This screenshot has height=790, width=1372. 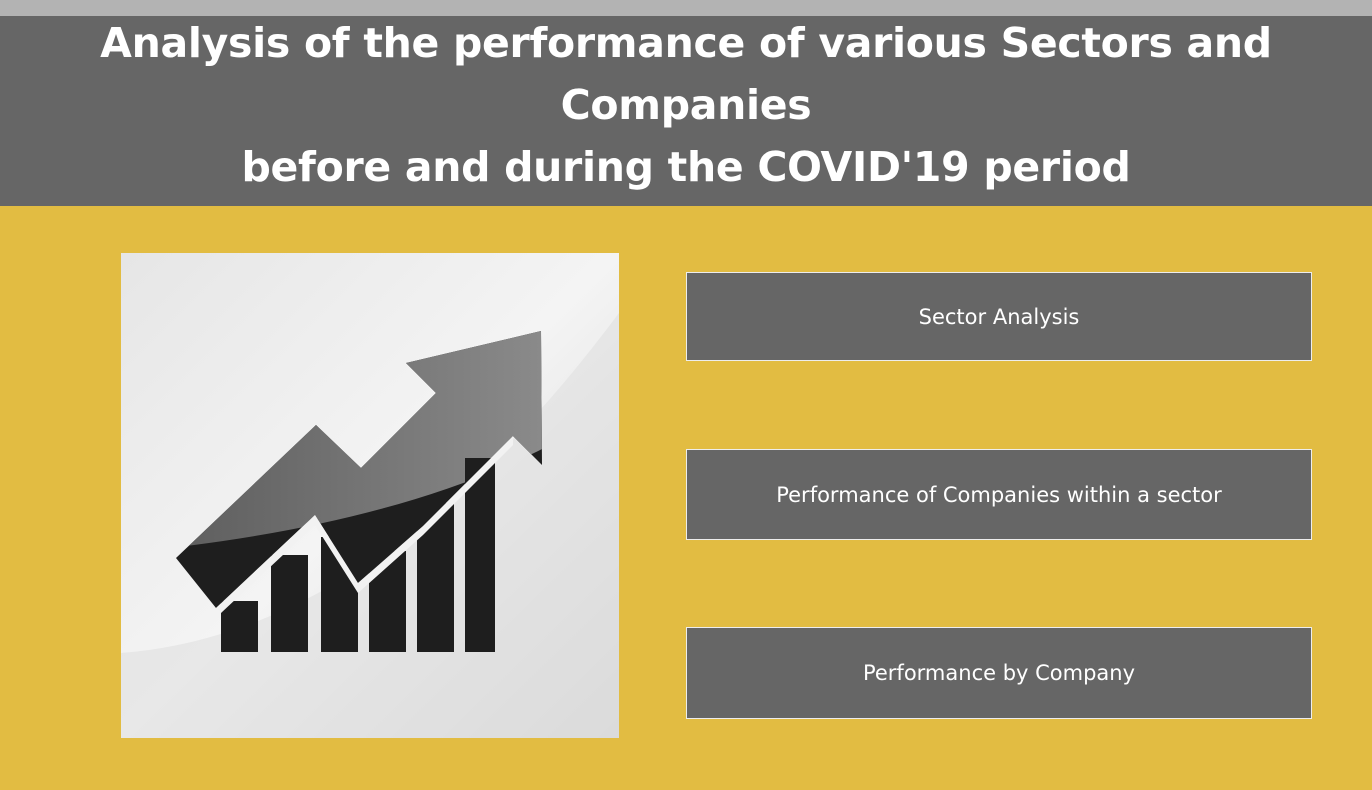 What do you see at coordinates (999, 494) in the screenshot?
I see `companies-within-sector-button: Performance of Companies within a sector` at bounding box center [999, 494].